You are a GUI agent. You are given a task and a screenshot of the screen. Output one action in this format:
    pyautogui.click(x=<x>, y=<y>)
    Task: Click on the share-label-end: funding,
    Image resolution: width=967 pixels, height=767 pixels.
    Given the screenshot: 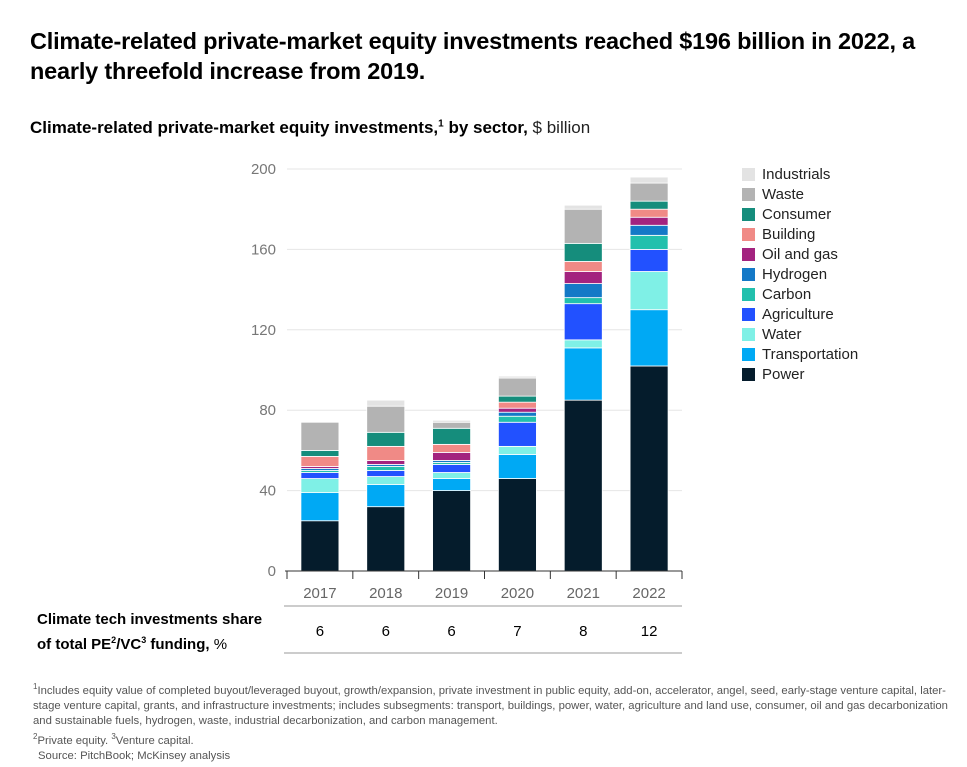 What is the action you would take?
    pyautogui.click(x=178, y=644)
    